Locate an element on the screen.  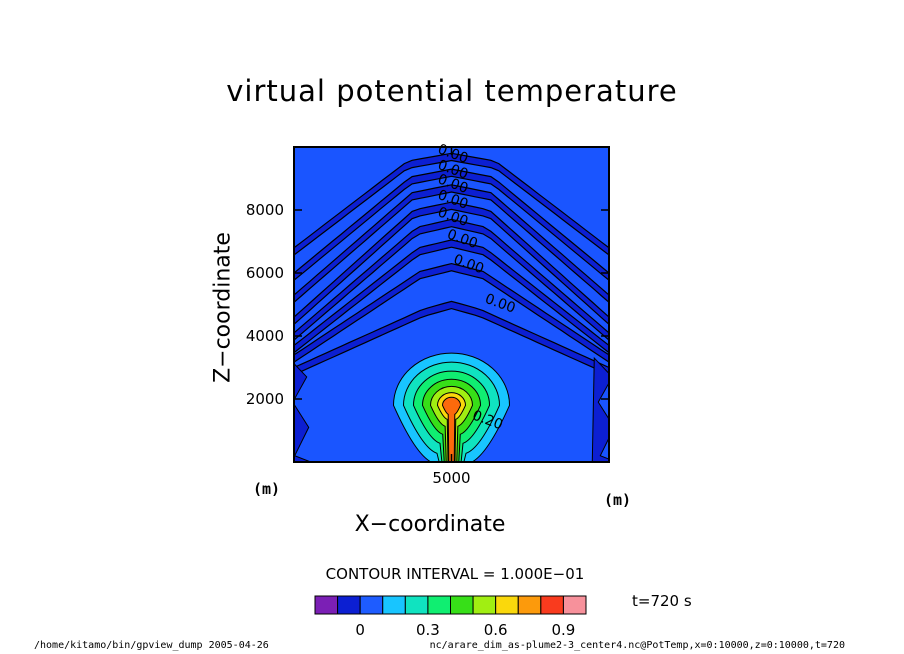
colorbar-tick-label: 0 is located at coordinates (360, 630).